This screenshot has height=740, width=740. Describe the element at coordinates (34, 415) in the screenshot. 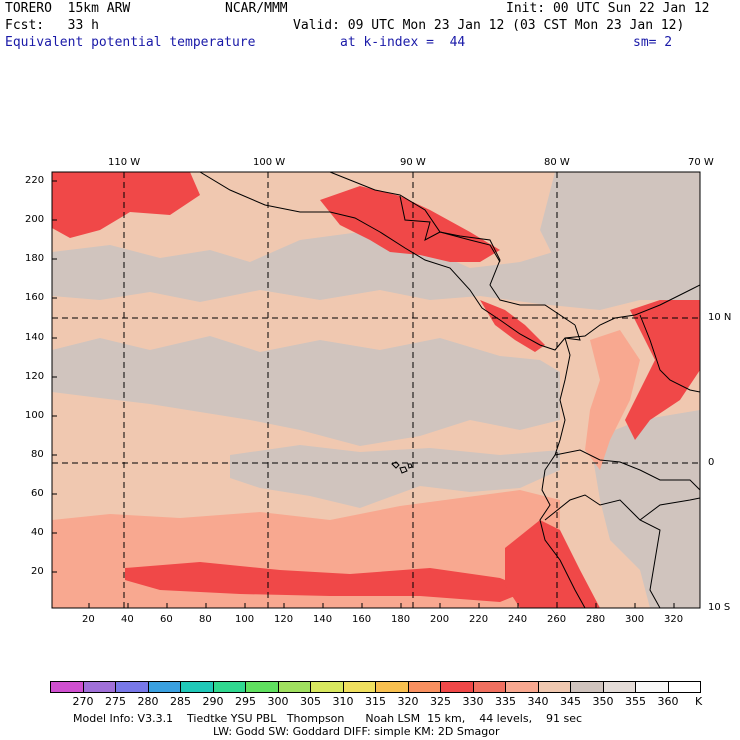

I see `y-tick-label: 100` at that location.